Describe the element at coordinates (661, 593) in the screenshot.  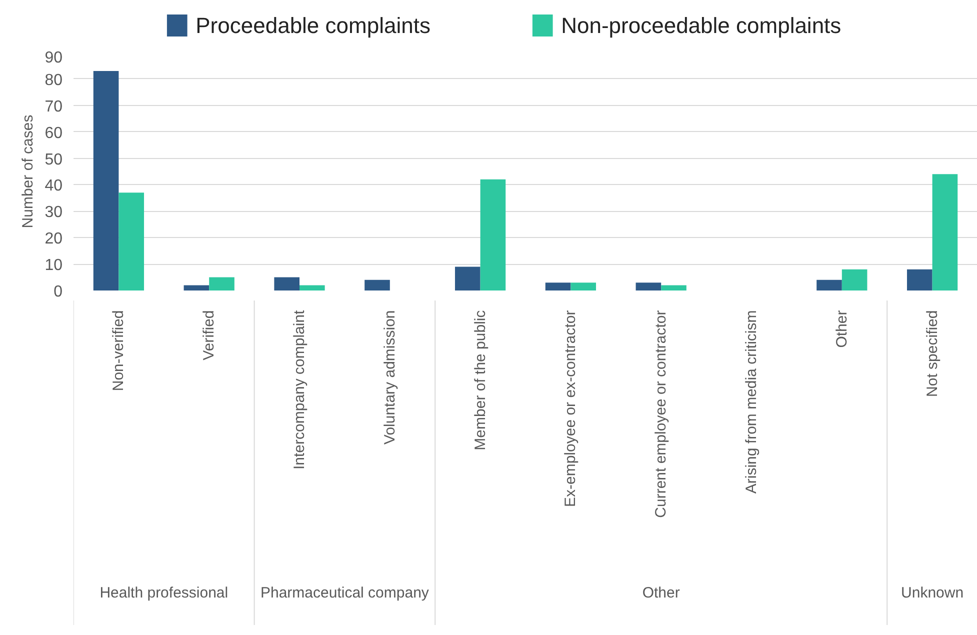
I see `text: Other` at that location.